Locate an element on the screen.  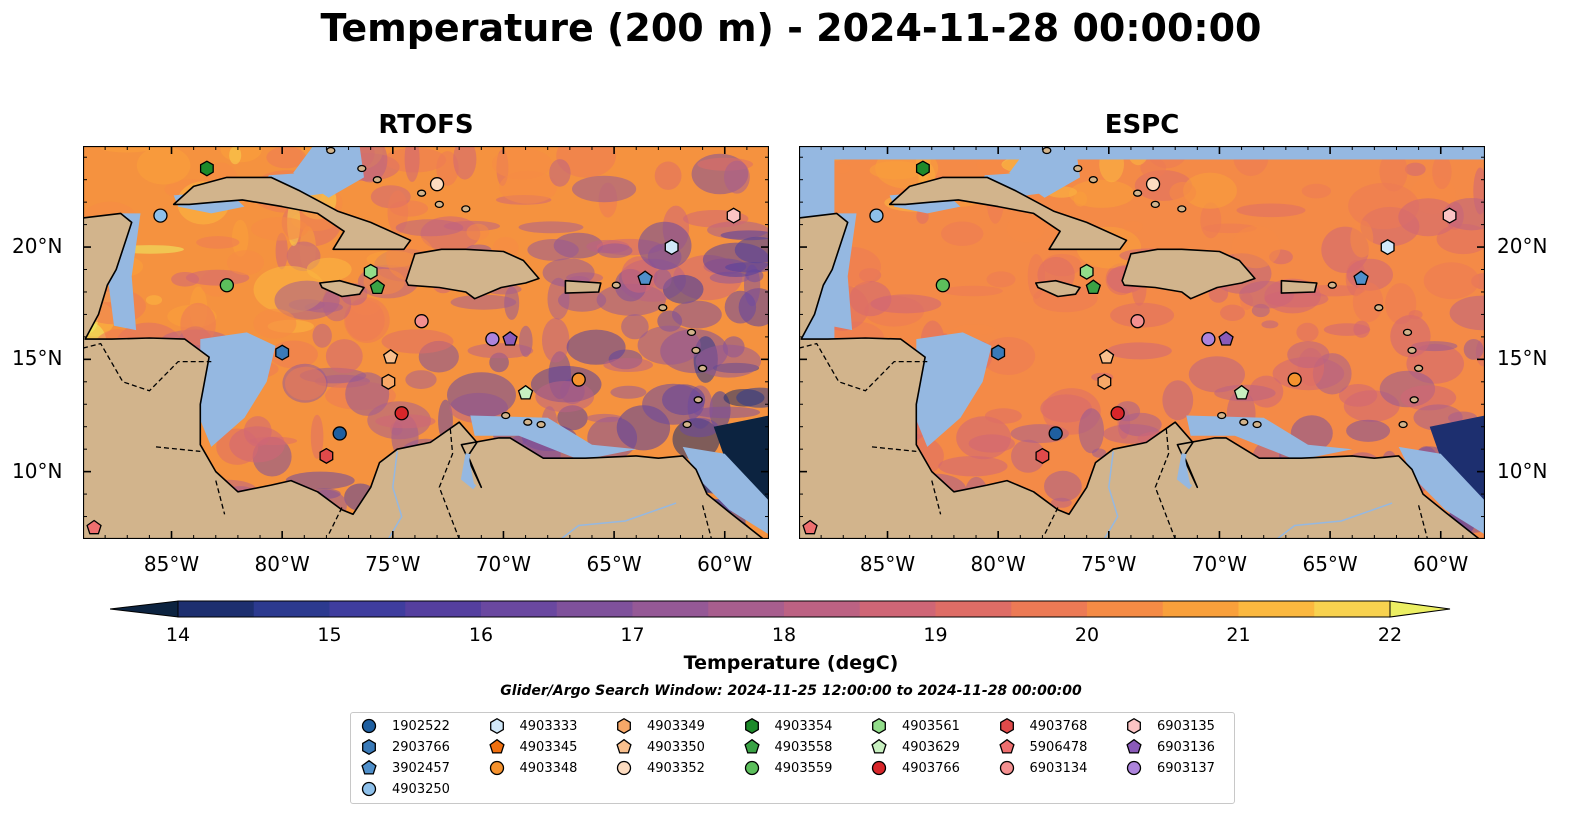
legend-item: 2903766 is located at coordinates (405, 747).